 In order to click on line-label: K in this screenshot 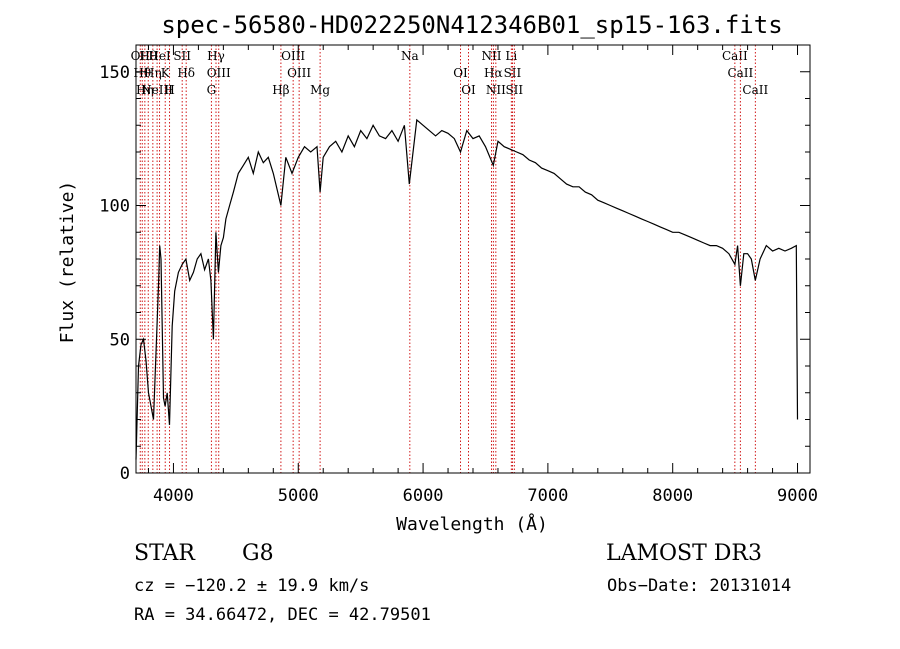, I will do `click(166, 73)`.